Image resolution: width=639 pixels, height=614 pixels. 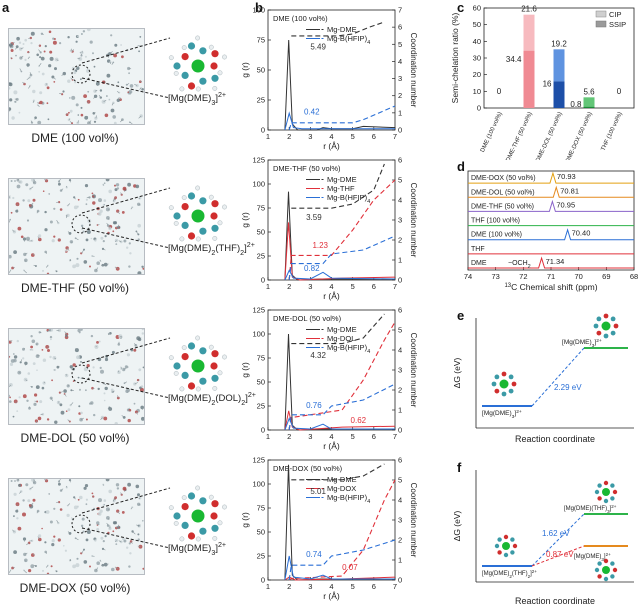 I want to click on category-label: THF (100 vol%), so click(x=612, y=131).